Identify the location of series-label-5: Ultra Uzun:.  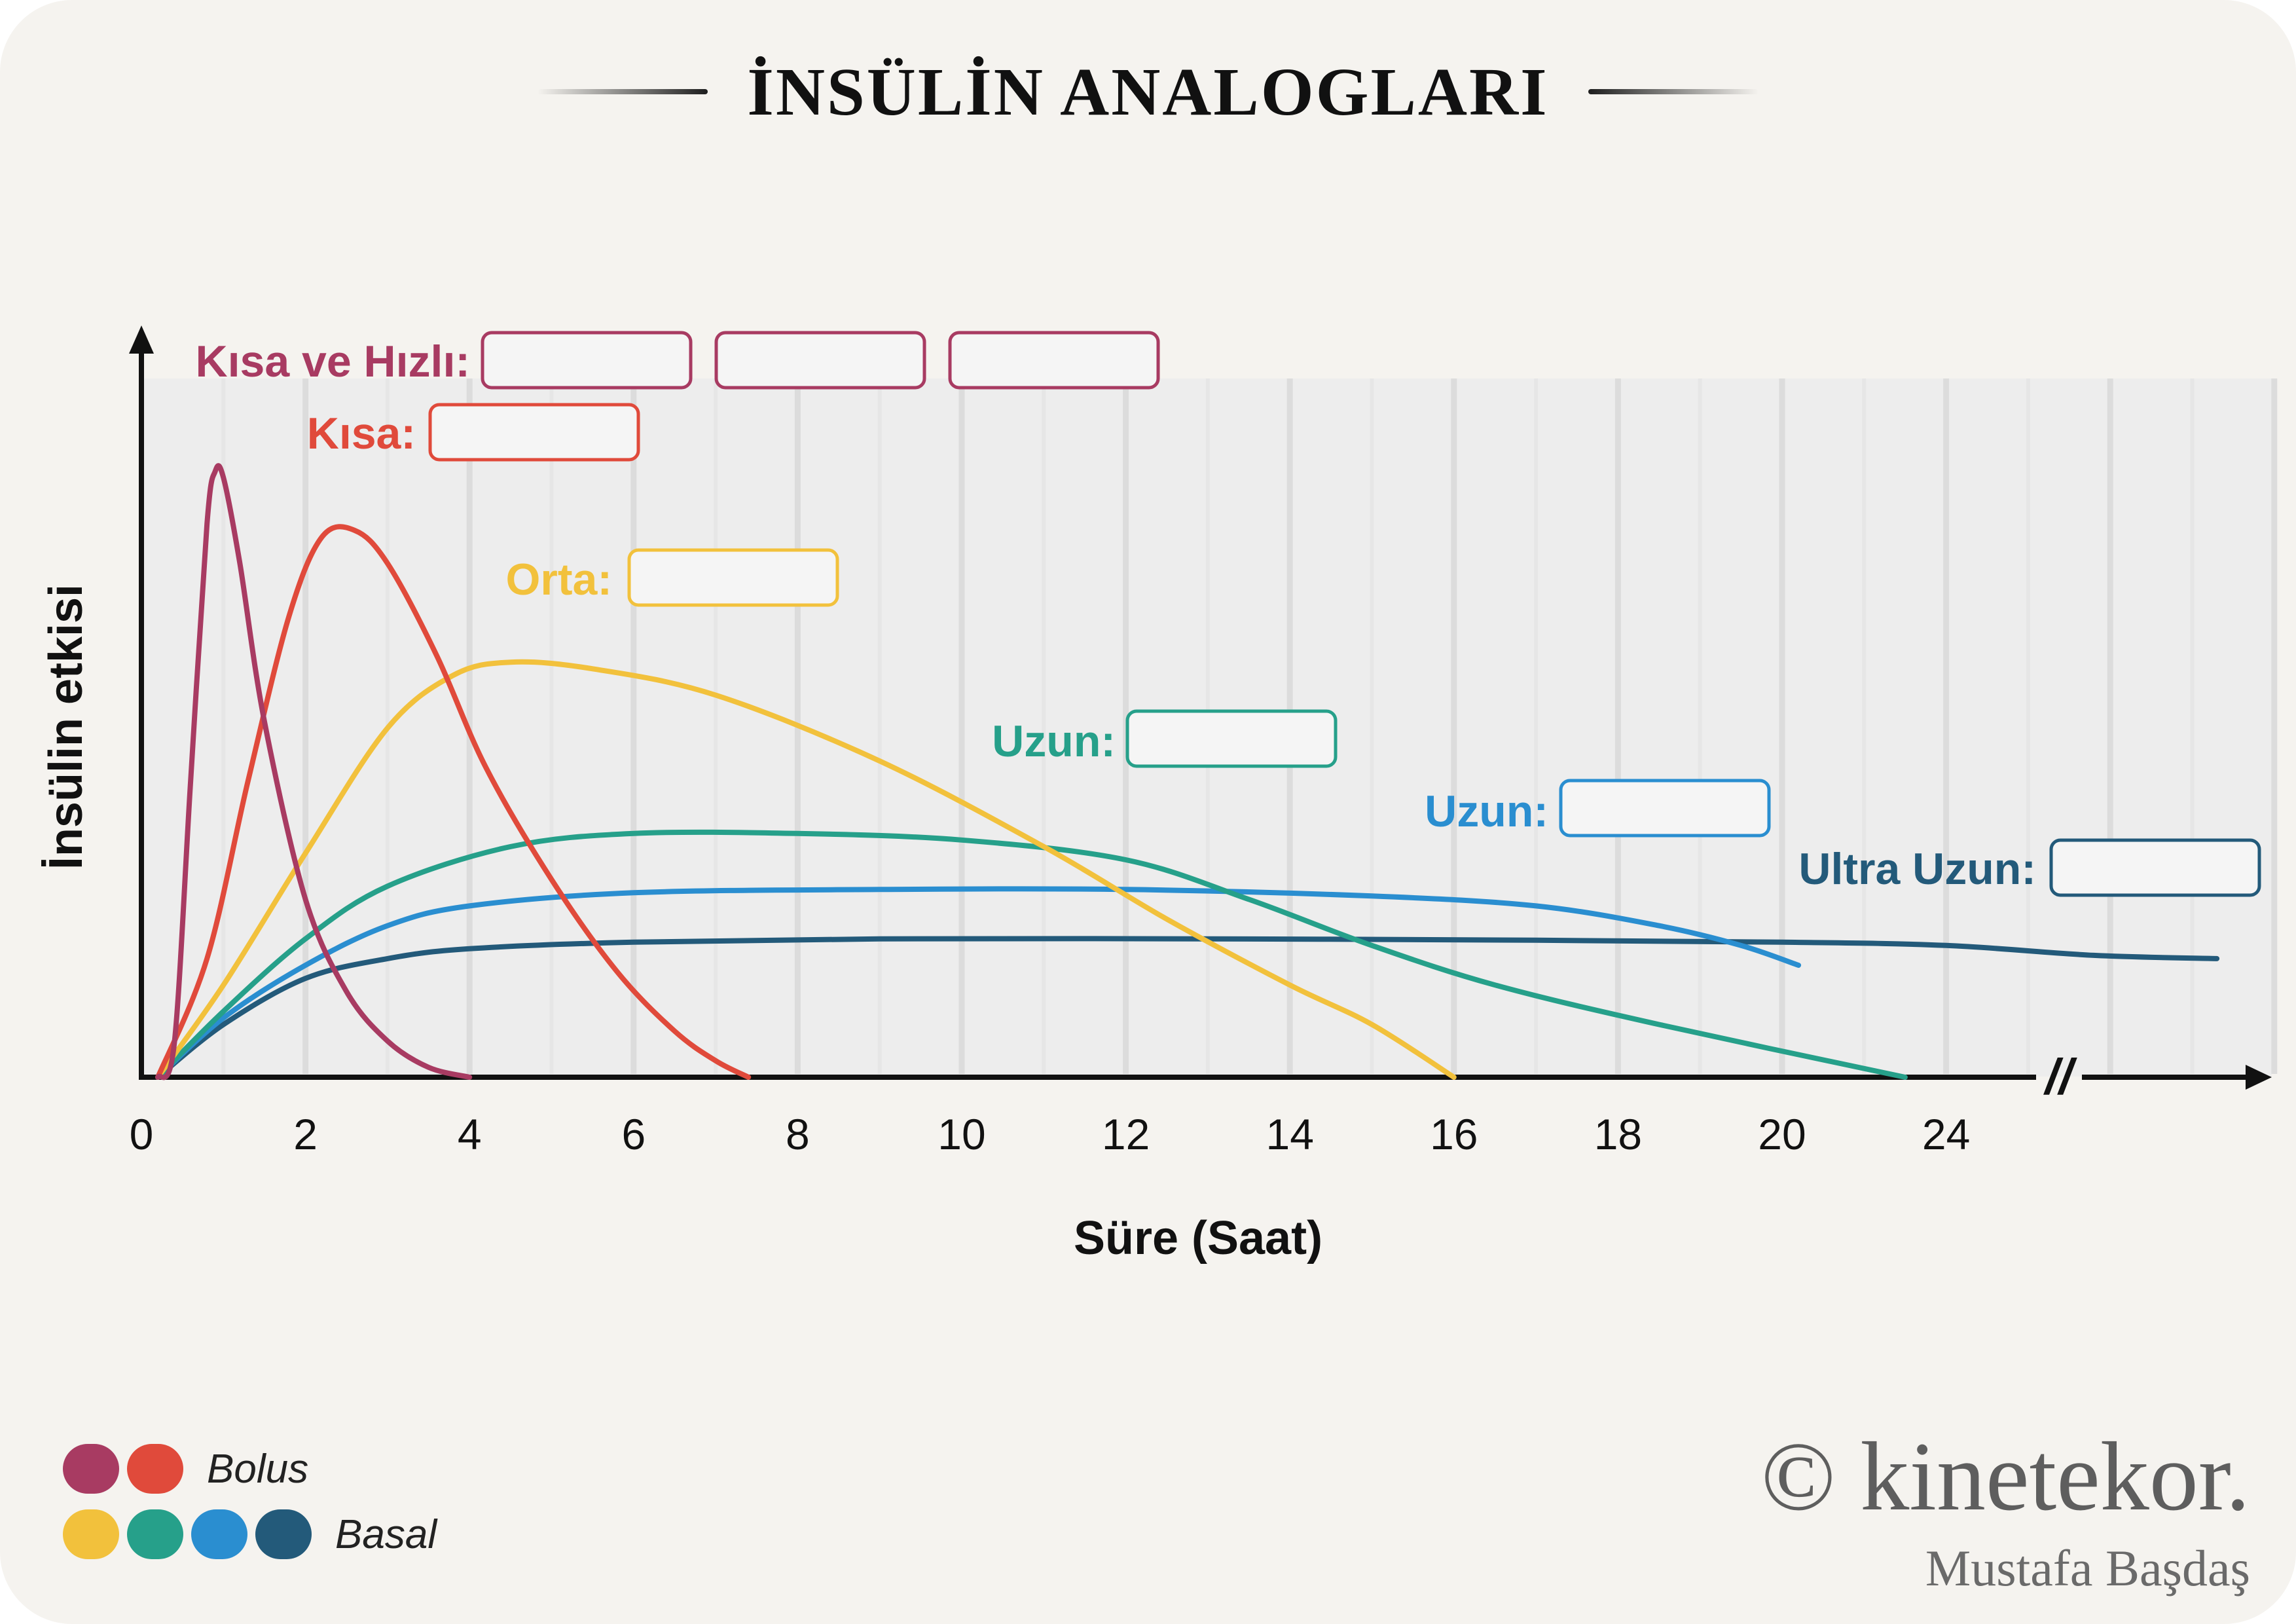
(1917, 869).